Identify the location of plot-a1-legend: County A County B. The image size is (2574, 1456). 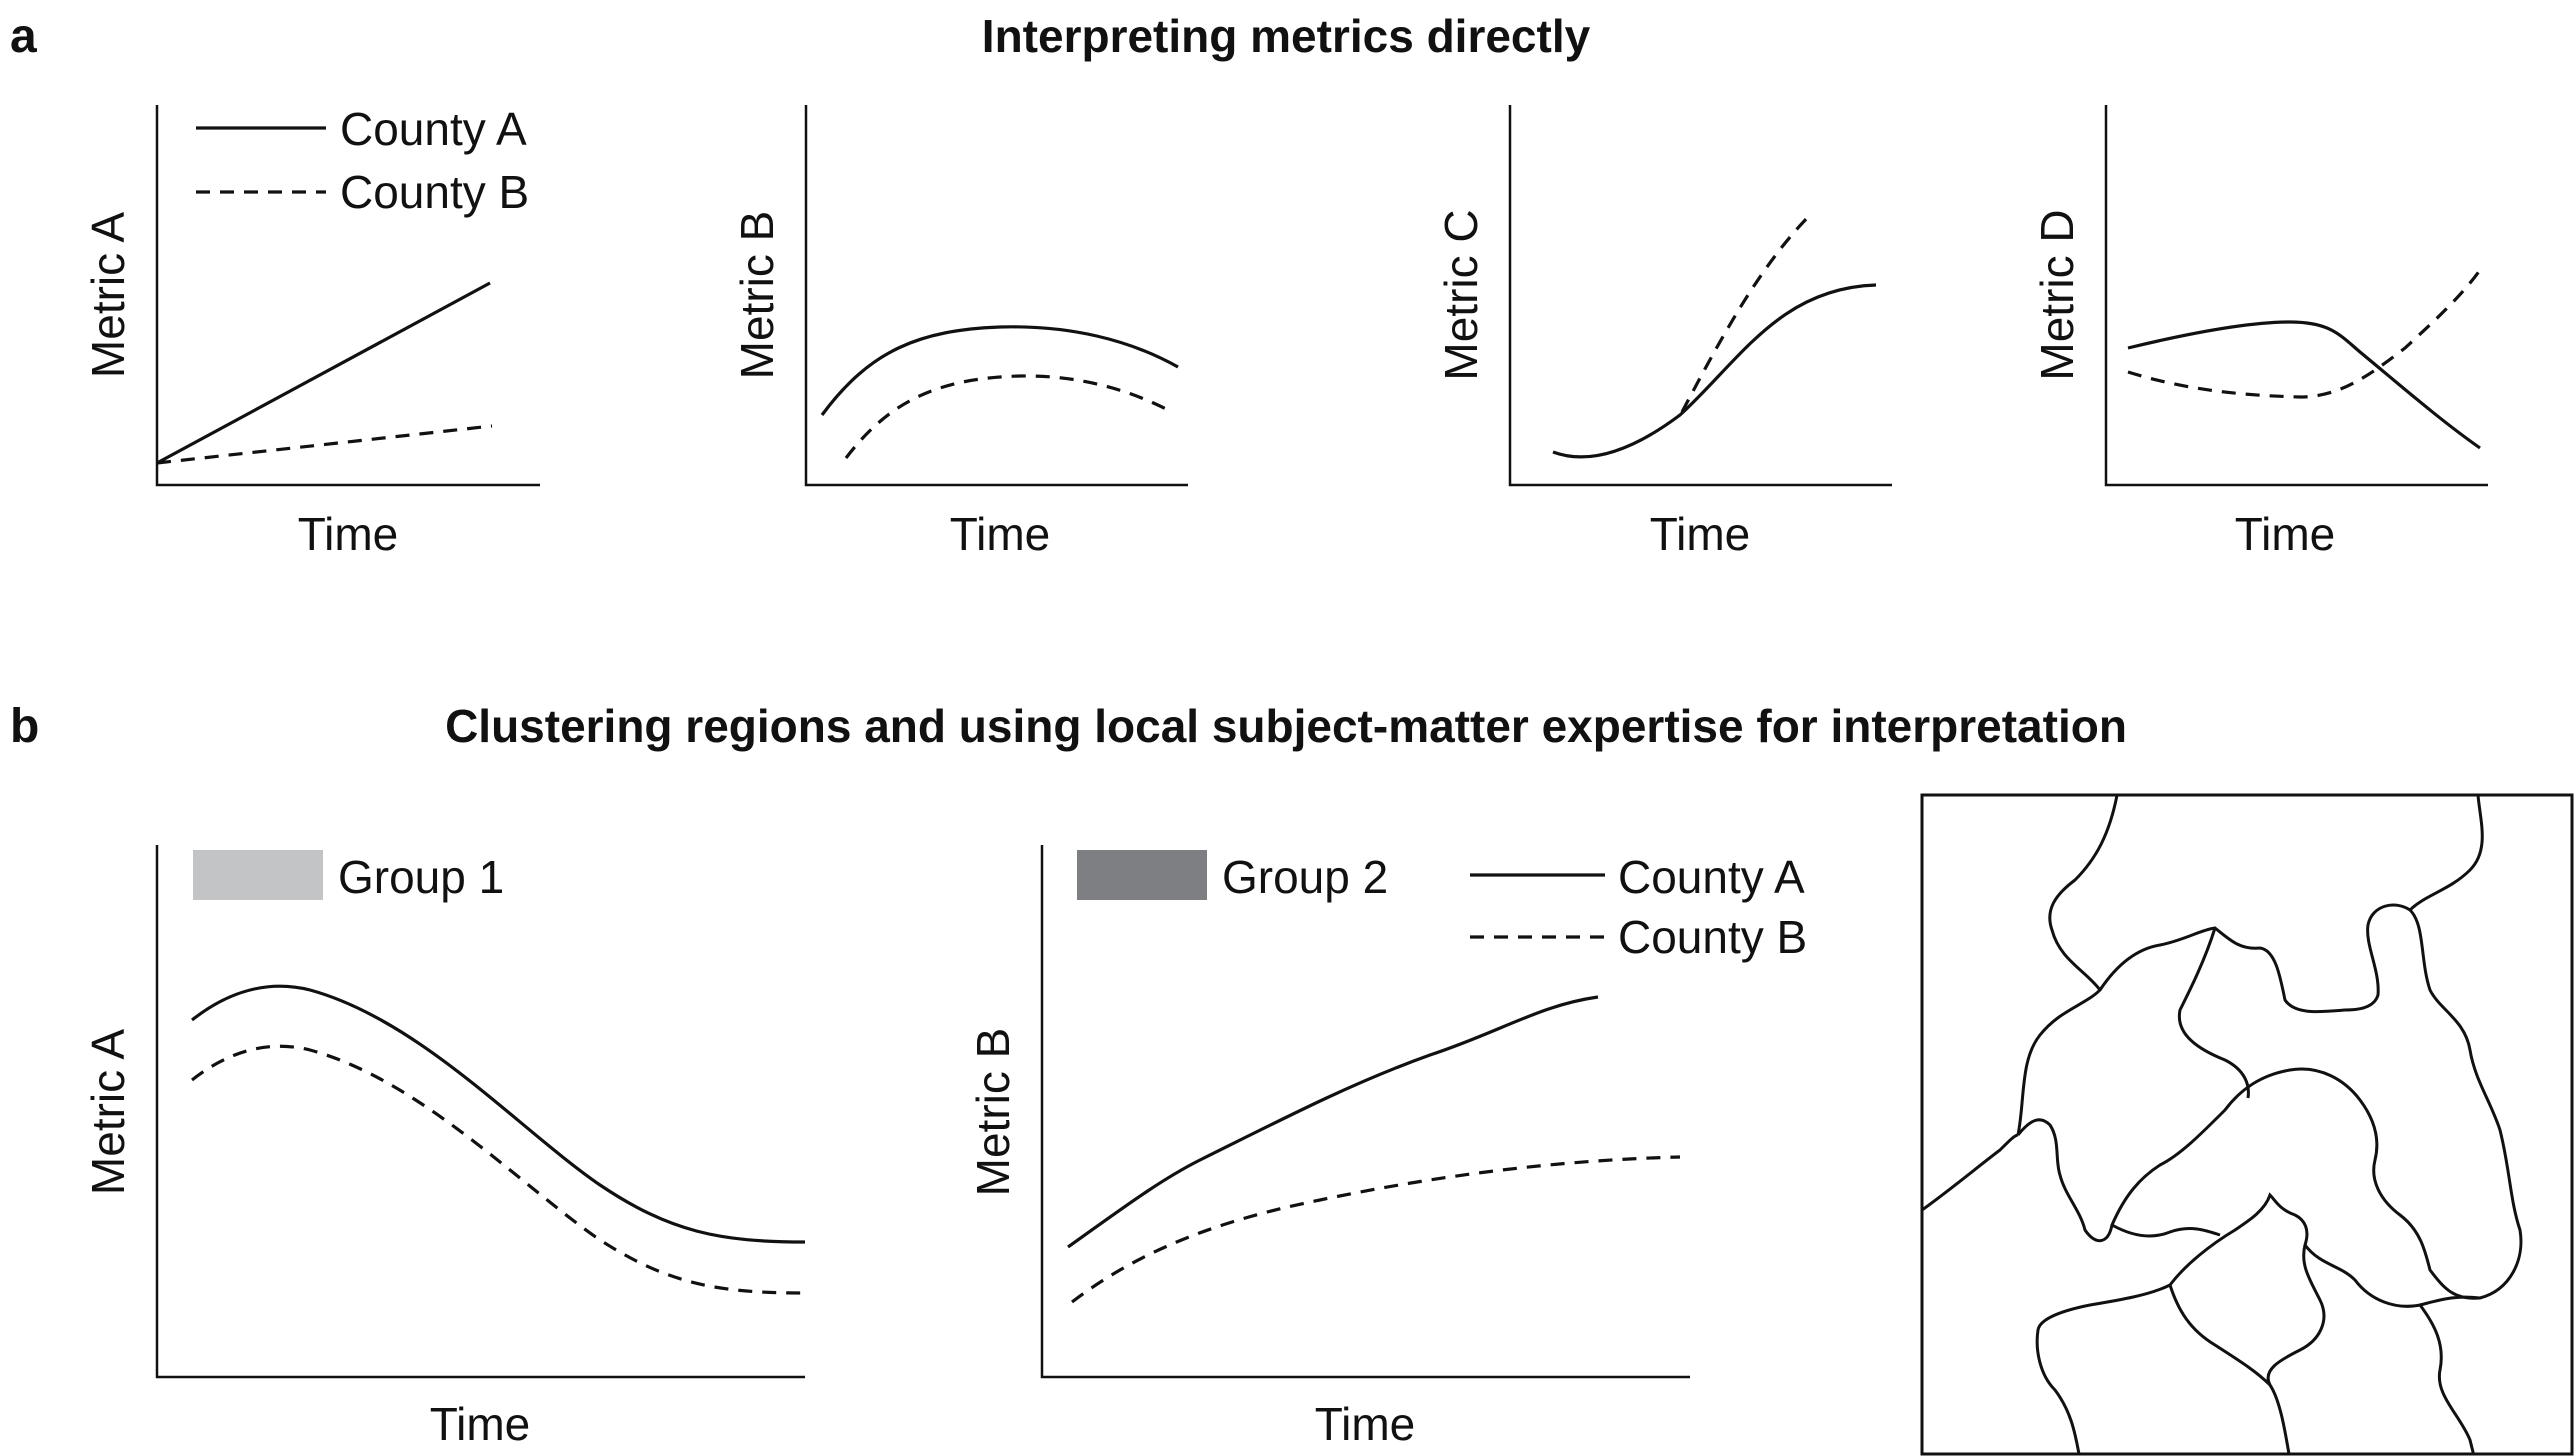
(362, 160).